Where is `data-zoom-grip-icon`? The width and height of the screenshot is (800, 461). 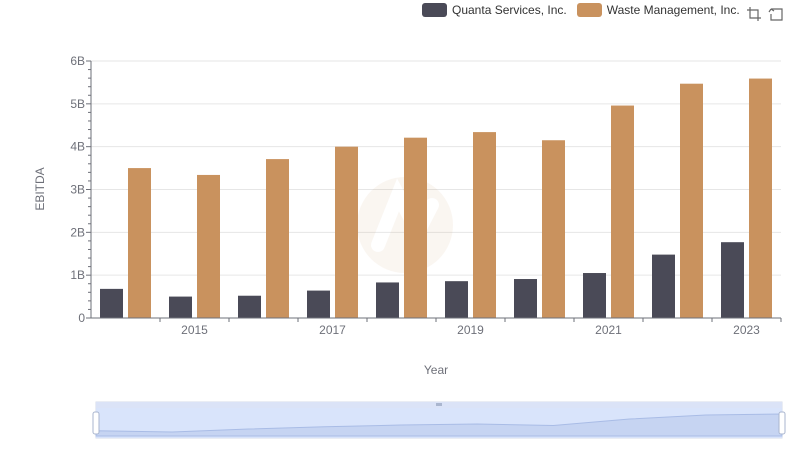
data-zoom-grip-icon is located at coordinates (439, 404).